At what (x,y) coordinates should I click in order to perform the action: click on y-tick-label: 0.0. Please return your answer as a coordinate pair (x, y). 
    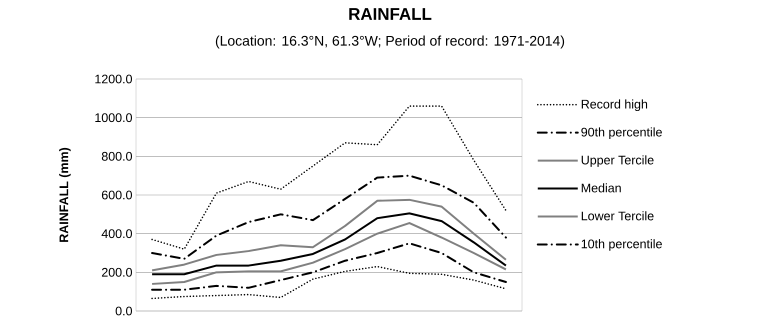
    Looking at the image, I should click on (124, 311).